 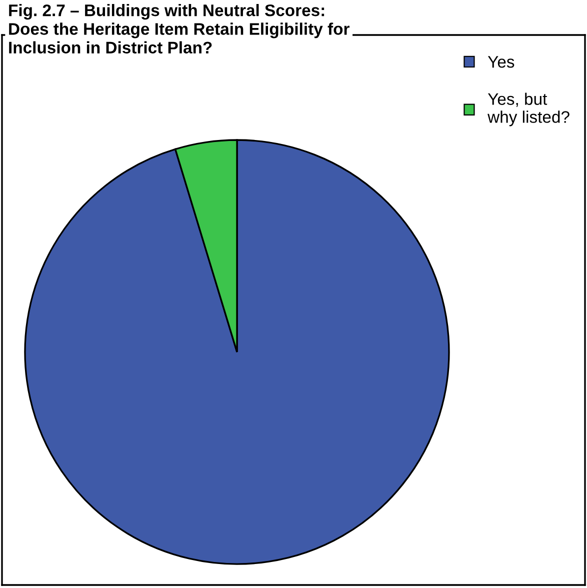 I want to click on chart-title: Fig. 2.7 – Buildings with Neutral Scores: Does the Heritage Item Retain Eligibility for Inclusion in District Plan?, so click(x=179, y=29).